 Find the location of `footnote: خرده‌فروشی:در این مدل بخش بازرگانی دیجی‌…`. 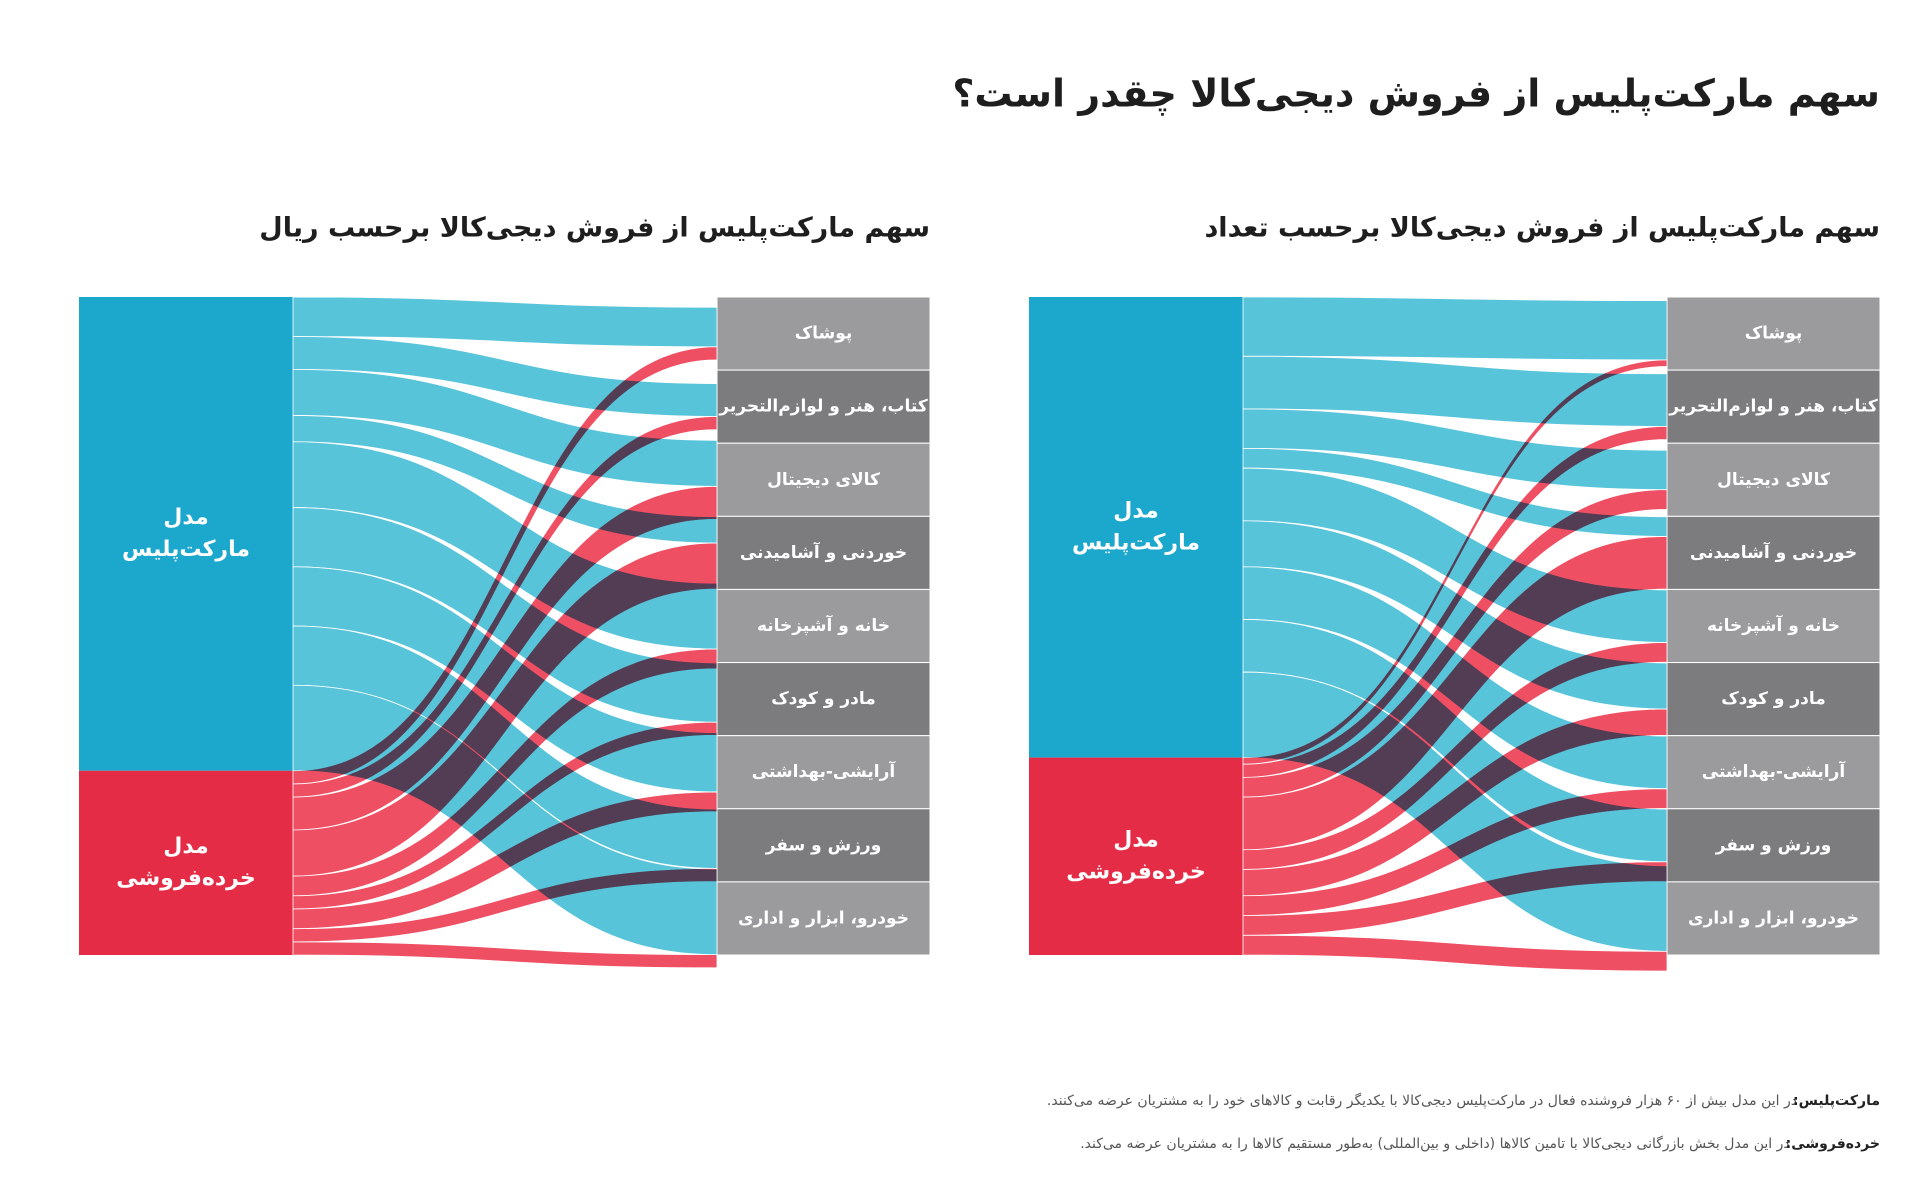

footnote: خرده‌فروشی:در این مدل بخش بازرگانی دیجی‌… is located at coordinates (1480, 1143).